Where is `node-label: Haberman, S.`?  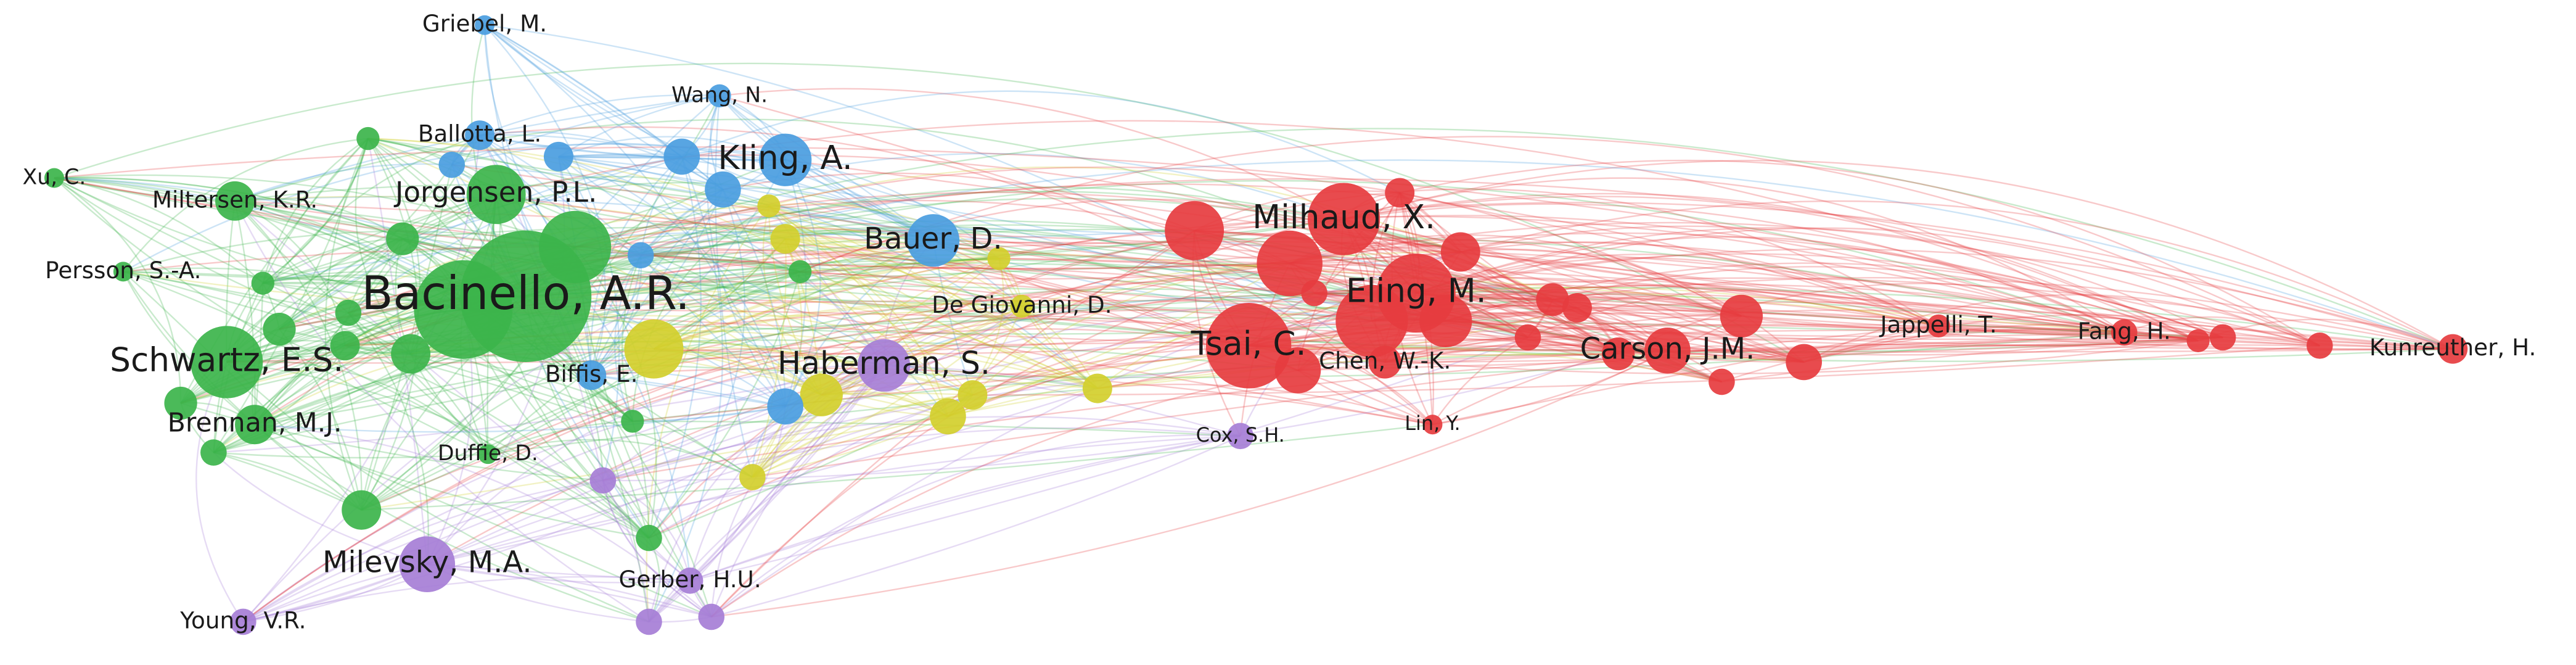 node-label: Haberman, S. is located at coordinates (883, 363).